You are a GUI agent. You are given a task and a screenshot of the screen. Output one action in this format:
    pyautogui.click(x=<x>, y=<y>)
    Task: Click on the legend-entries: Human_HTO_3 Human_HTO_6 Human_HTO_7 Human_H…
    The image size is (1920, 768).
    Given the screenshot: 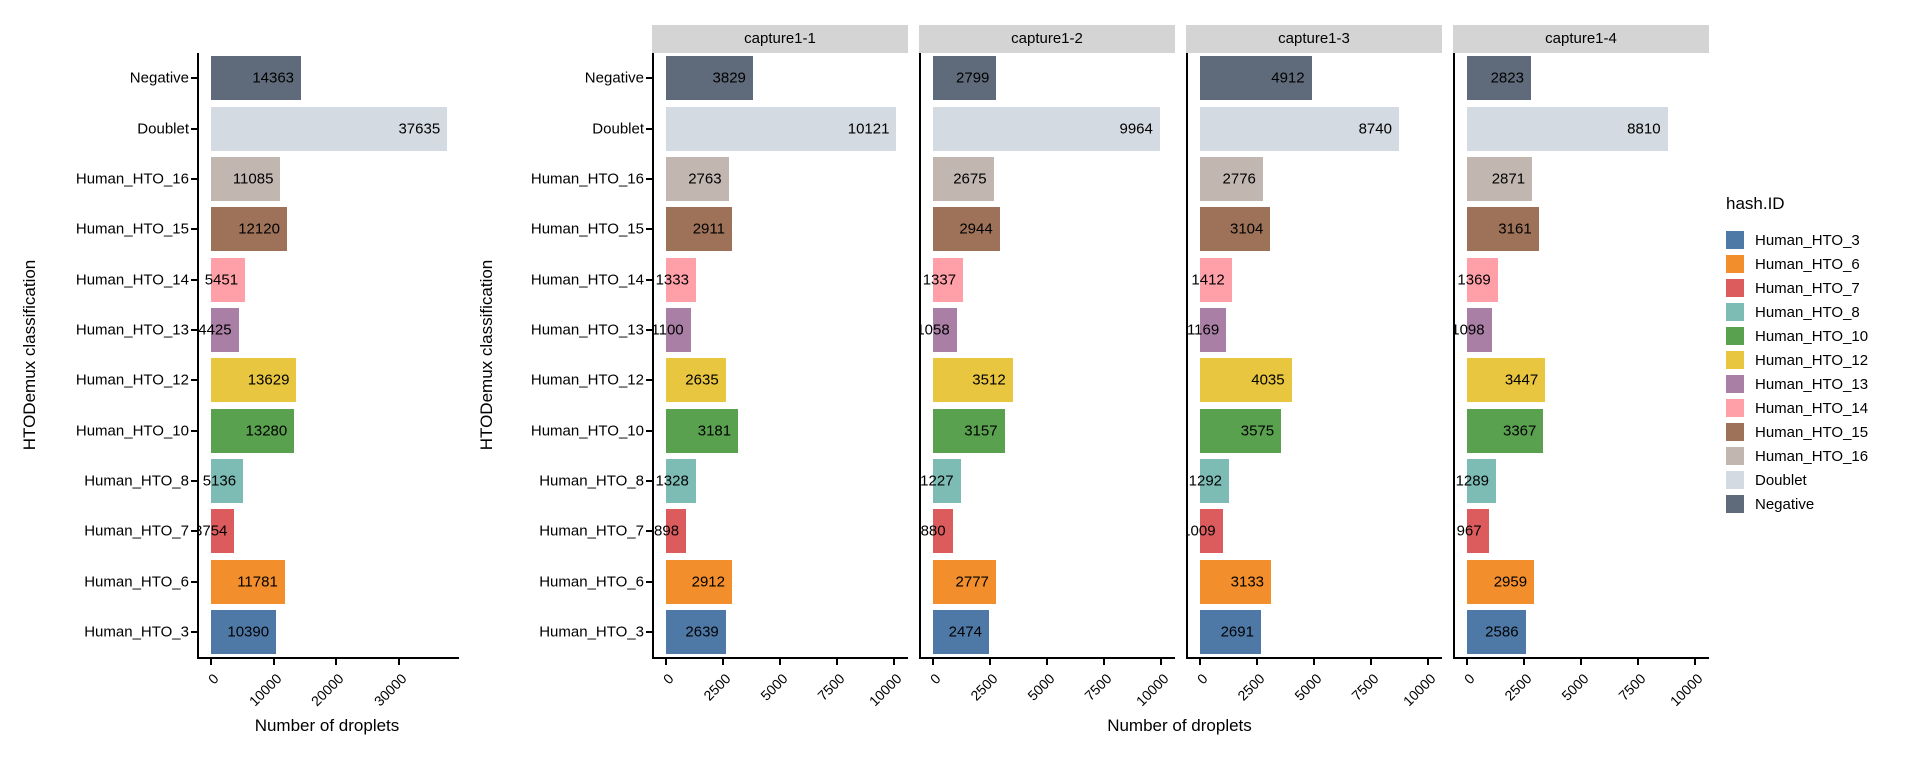 What is the action you would take?
    pyautogui.click(x=1795, y=372)
    